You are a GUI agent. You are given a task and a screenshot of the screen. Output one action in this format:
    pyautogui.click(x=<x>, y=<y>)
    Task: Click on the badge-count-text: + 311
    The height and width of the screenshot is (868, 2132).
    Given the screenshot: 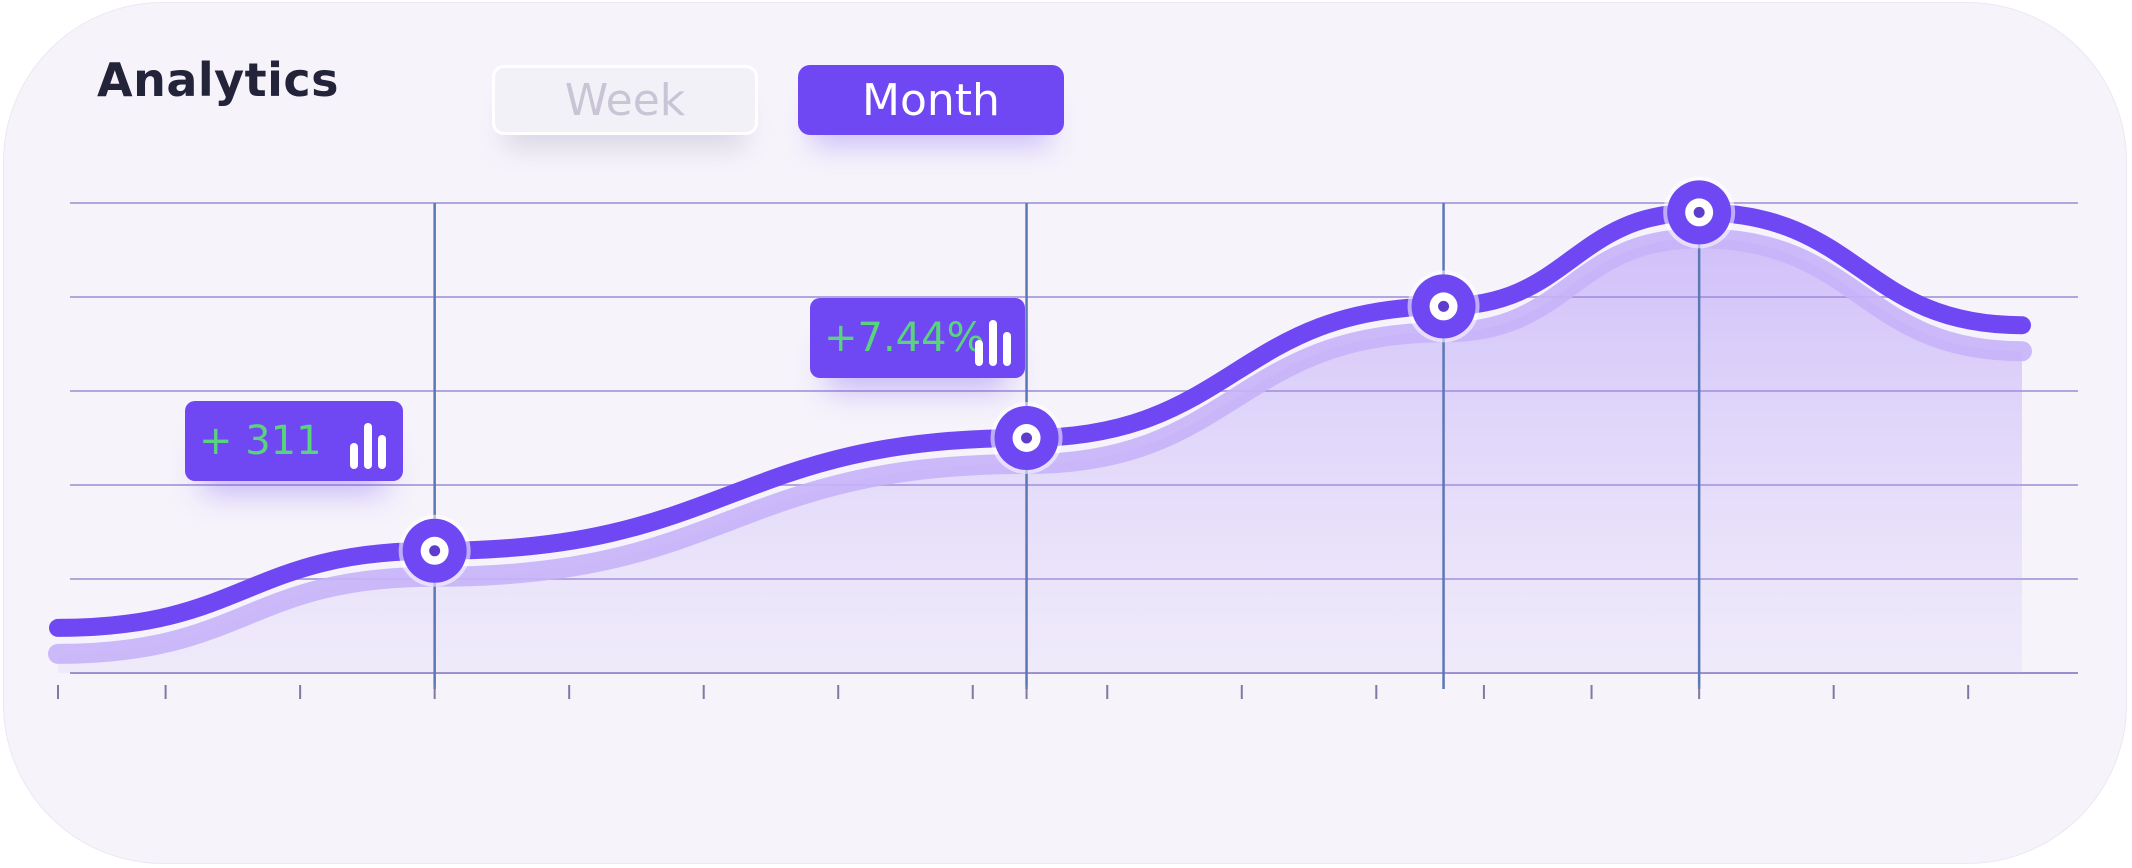 What is the action you would take?
    pyautogui.click(x=260, y=441)
    